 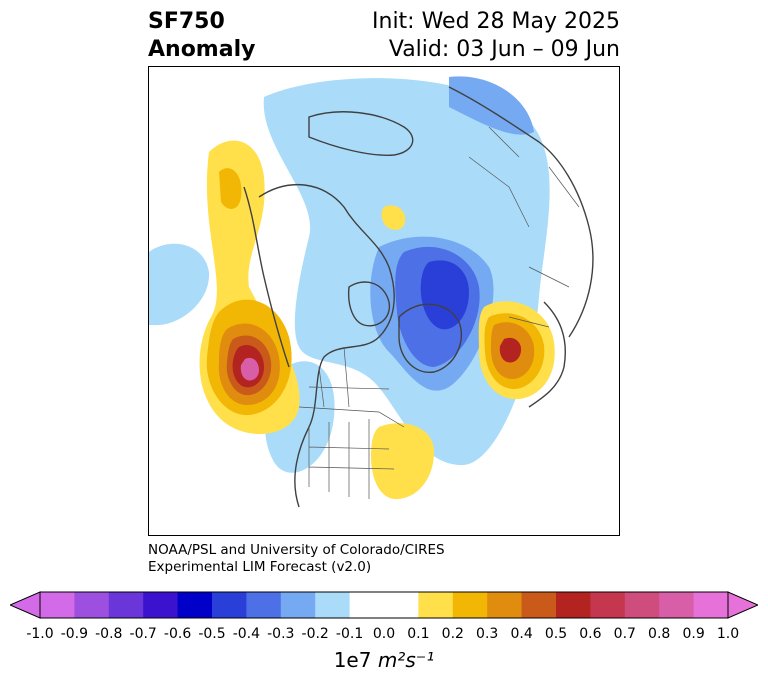 What do you see at coordinates (742, 605) in the screenshot?
I see `colorbar-over-arrow` at bounding box center [742, 605].